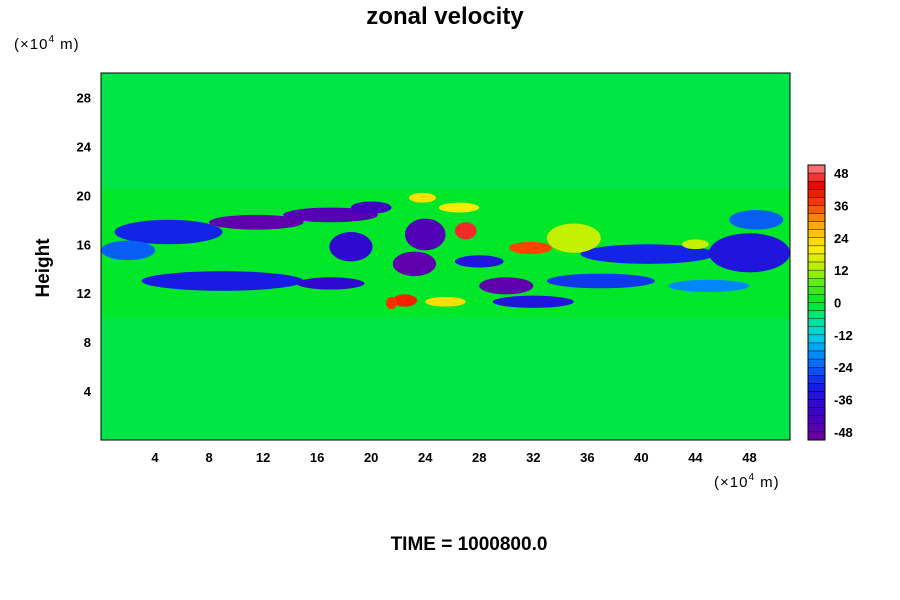 The height and width of the screenshot is (600, 900). Describe the element at coordinates (533, 457) in the screenshot. I see `x-tick-label: 32` at that location.